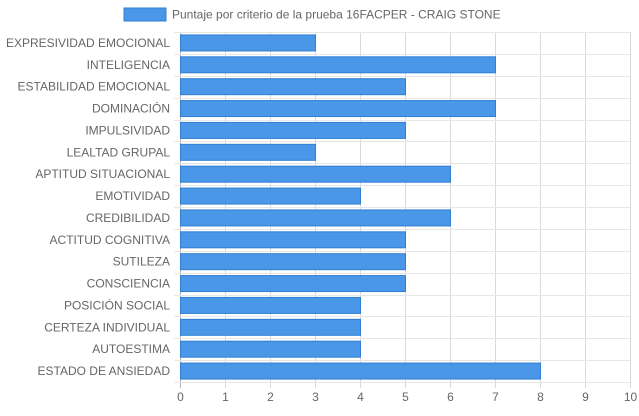 The height and width of the screenshot is (416, 639). Describe the element at coordinates (107, 327) in the screenshot. I see `category-label: CERTEZA INDIVIDUAL` at that location.